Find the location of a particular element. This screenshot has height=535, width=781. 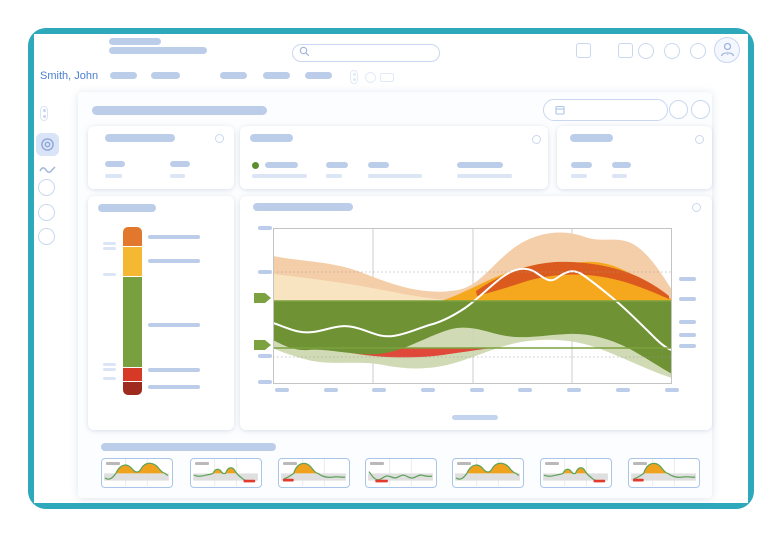

profile-avatar is located at coordinates (727, 50).